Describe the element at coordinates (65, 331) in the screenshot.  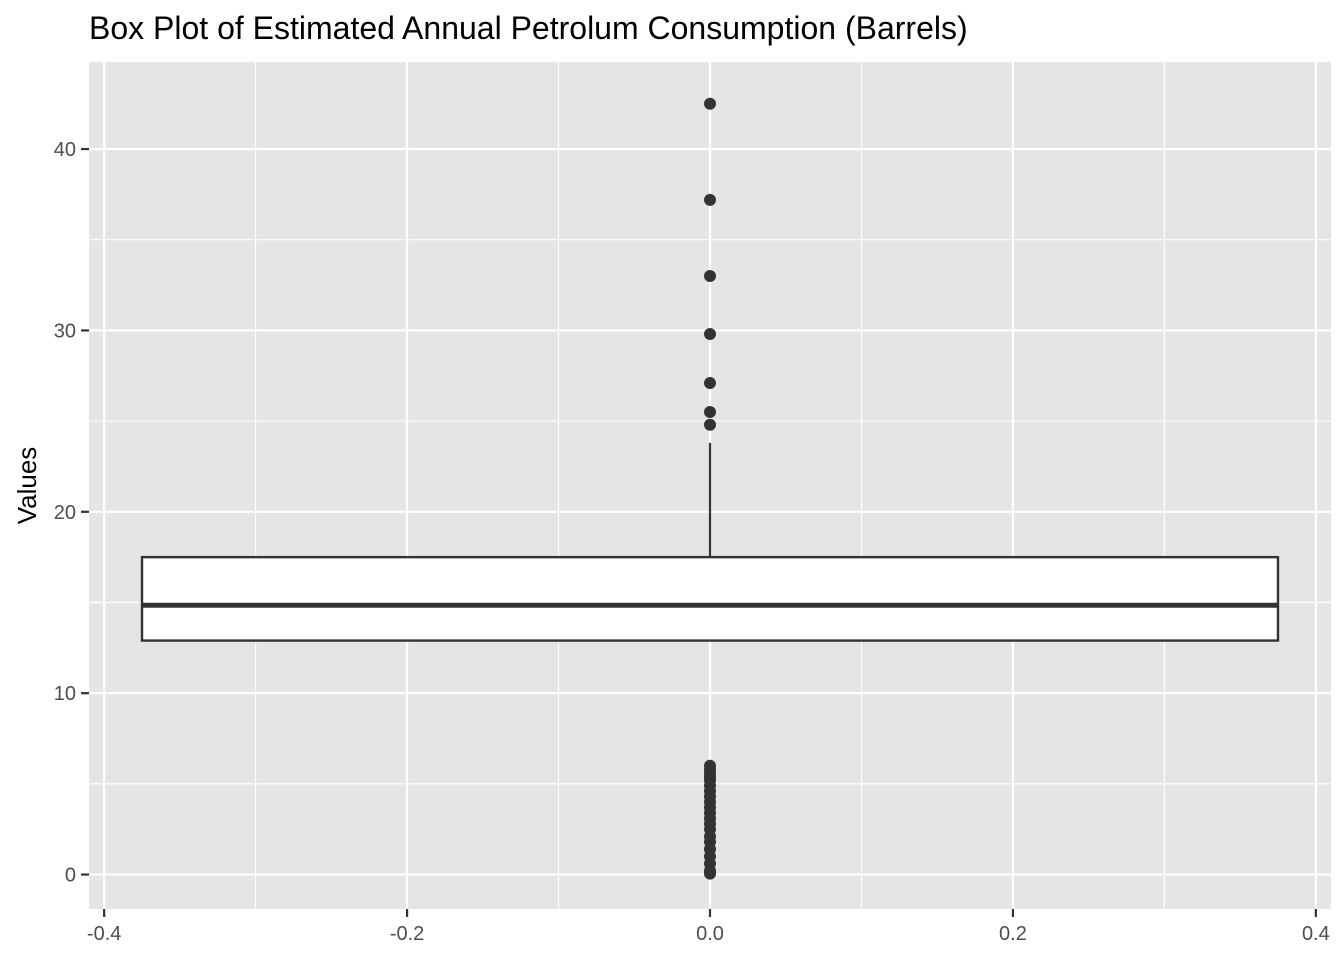
I see `y-tick-label: 30` at that location.